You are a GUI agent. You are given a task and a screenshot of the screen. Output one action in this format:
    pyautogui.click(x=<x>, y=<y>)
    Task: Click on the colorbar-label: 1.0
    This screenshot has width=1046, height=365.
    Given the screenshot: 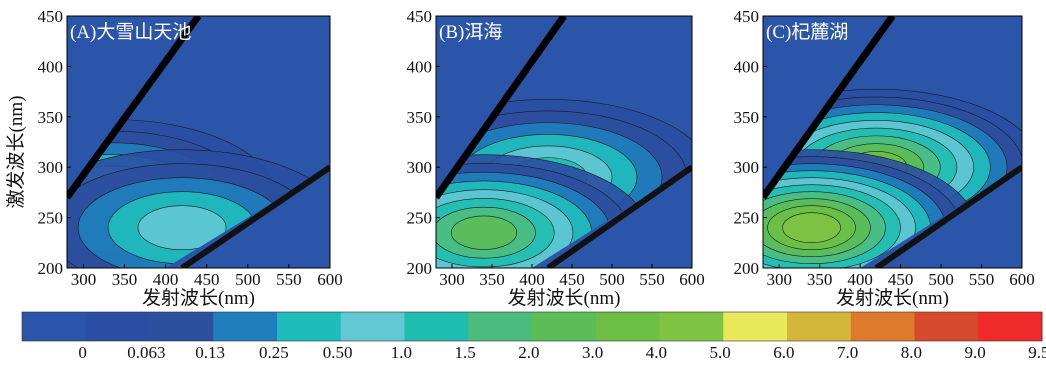 What is the action you would take?
    pyautogui.click(x=401, y=352)
    